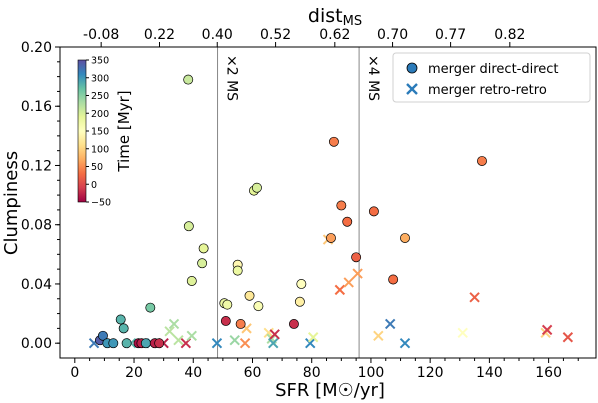 The width and height of the screenshot is (598, 403). Describe the element at coordinates (100, 96) in the screenshot. I see `colorbar-tick-label-6: 250` at that location.